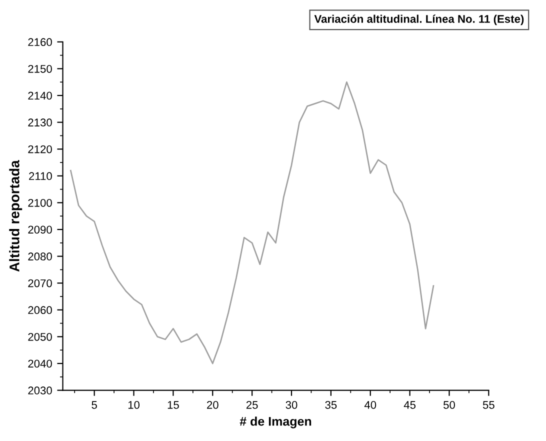 This screenshot has width=546, height=441. I want to click on y-tick-label: 2040, so click(40, 364).